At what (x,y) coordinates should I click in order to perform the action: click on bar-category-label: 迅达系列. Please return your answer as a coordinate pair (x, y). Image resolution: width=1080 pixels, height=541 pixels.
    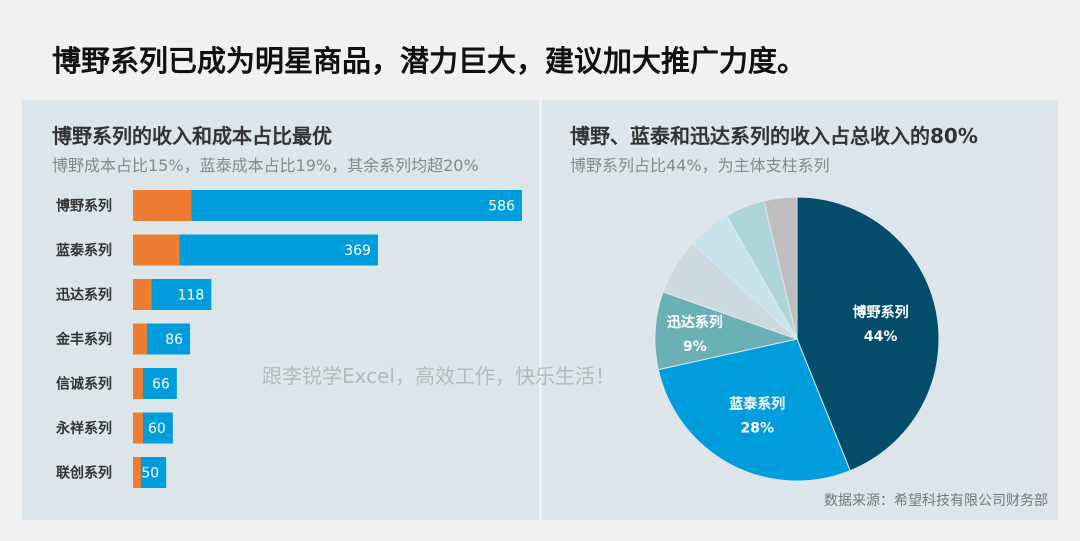
    Looking at the image, I should click on (84, 295).